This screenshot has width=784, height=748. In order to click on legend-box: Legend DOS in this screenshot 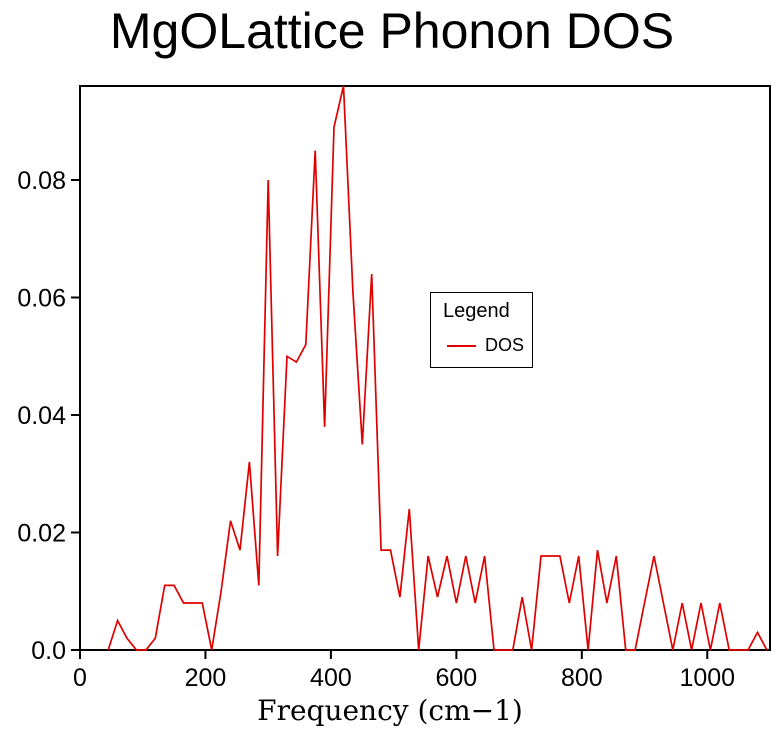, I will do `click(481, 330)`.